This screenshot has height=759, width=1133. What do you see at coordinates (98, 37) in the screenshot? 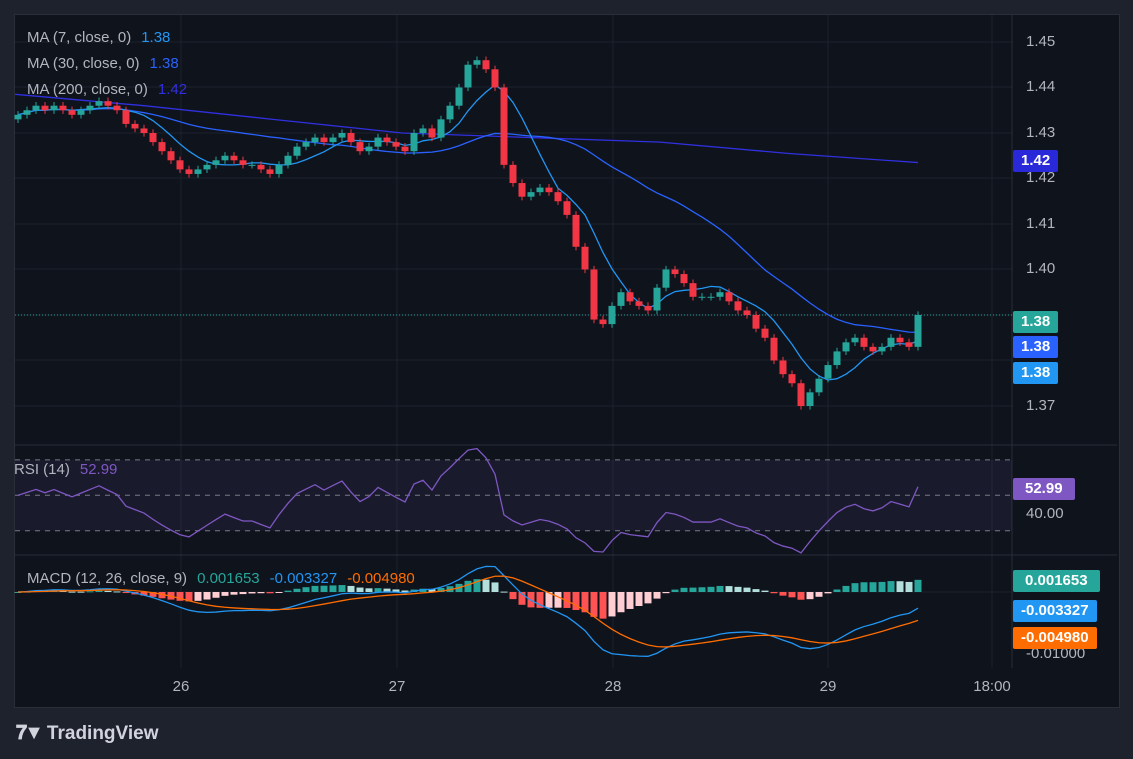
I see `legend-ma7: MA (7, close, 0) 1.38` at bounding box center [98, 37].